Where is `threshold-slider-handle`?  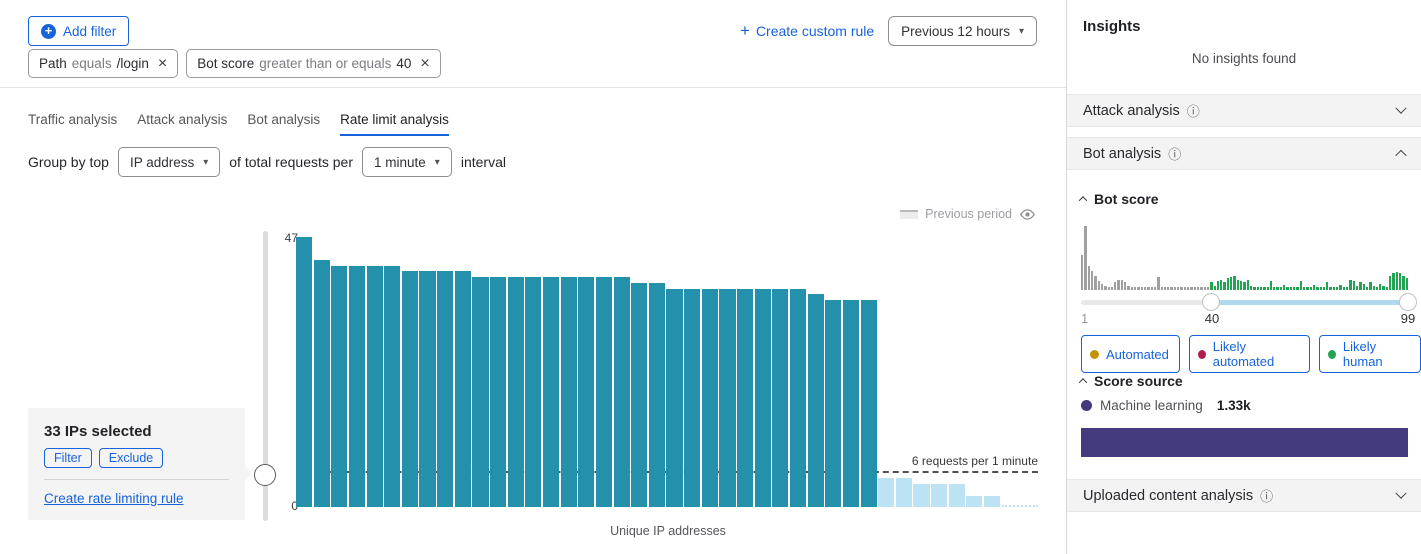 threshold-slider-handle is located at coordinates (265, 475).